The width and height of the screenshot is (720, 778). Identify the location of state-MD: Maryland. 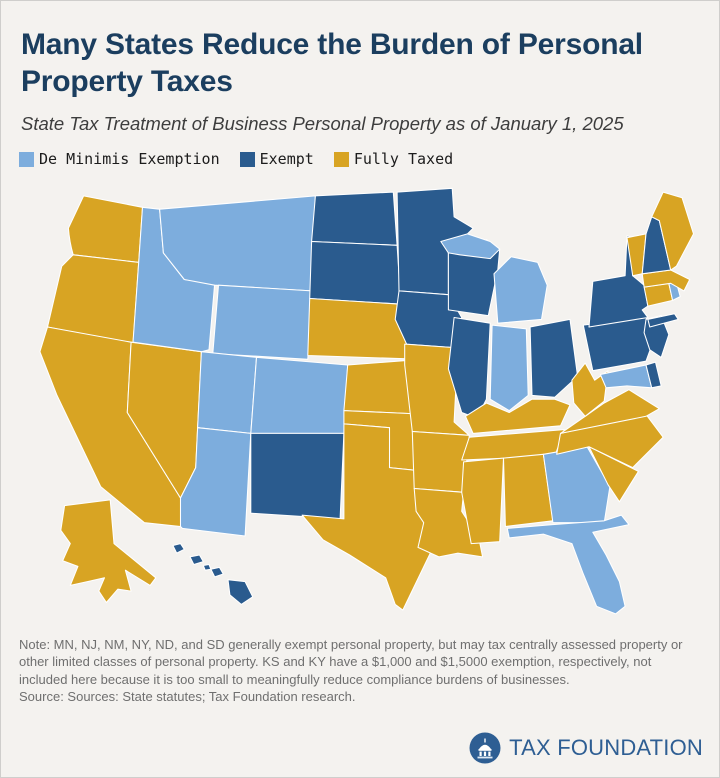
(626, 376).